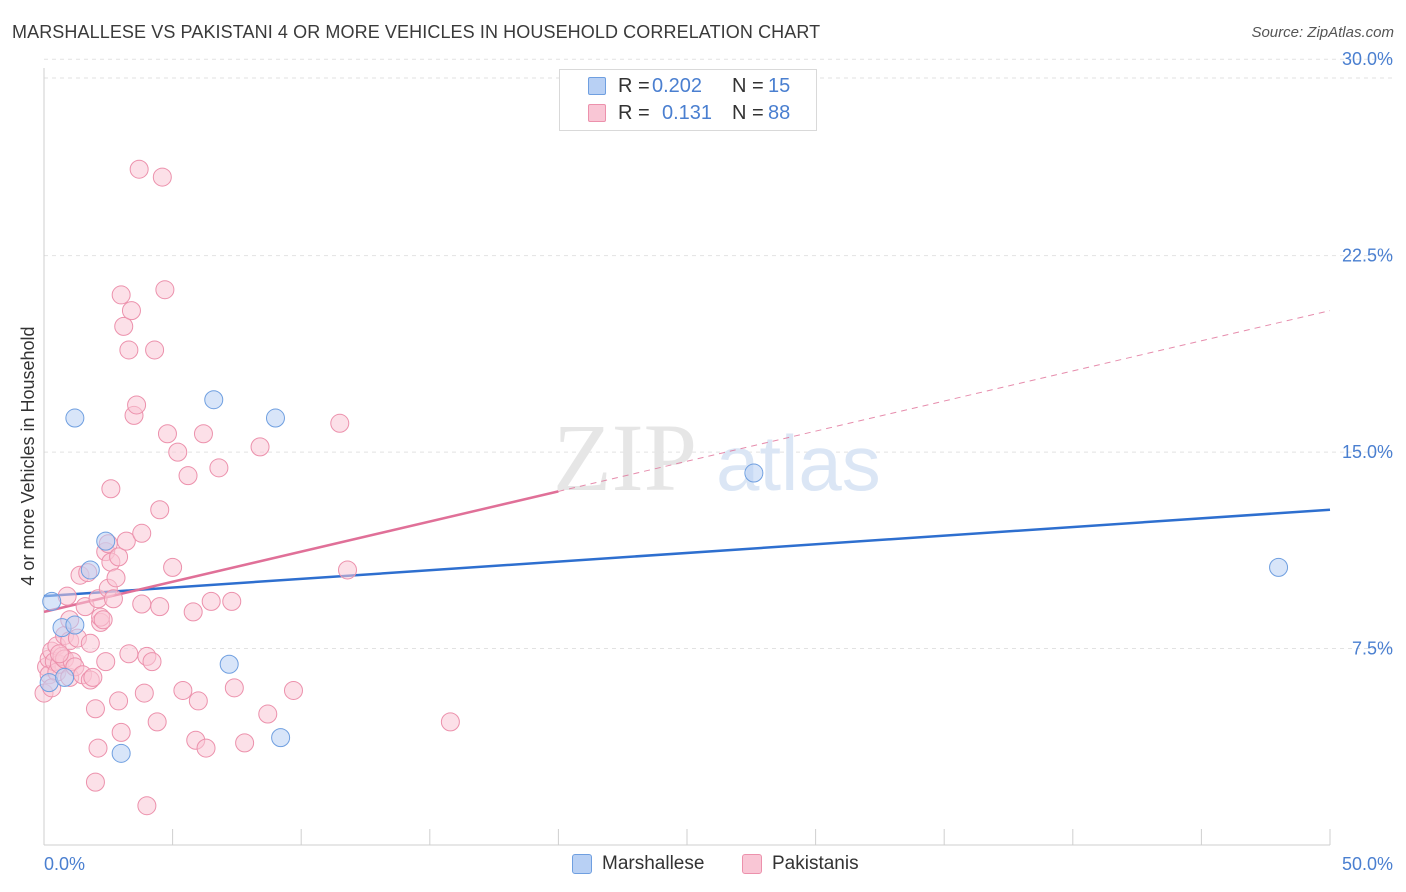  I want to click on chart-source: Source: ZipAtlas.com, so click(1322, 32).